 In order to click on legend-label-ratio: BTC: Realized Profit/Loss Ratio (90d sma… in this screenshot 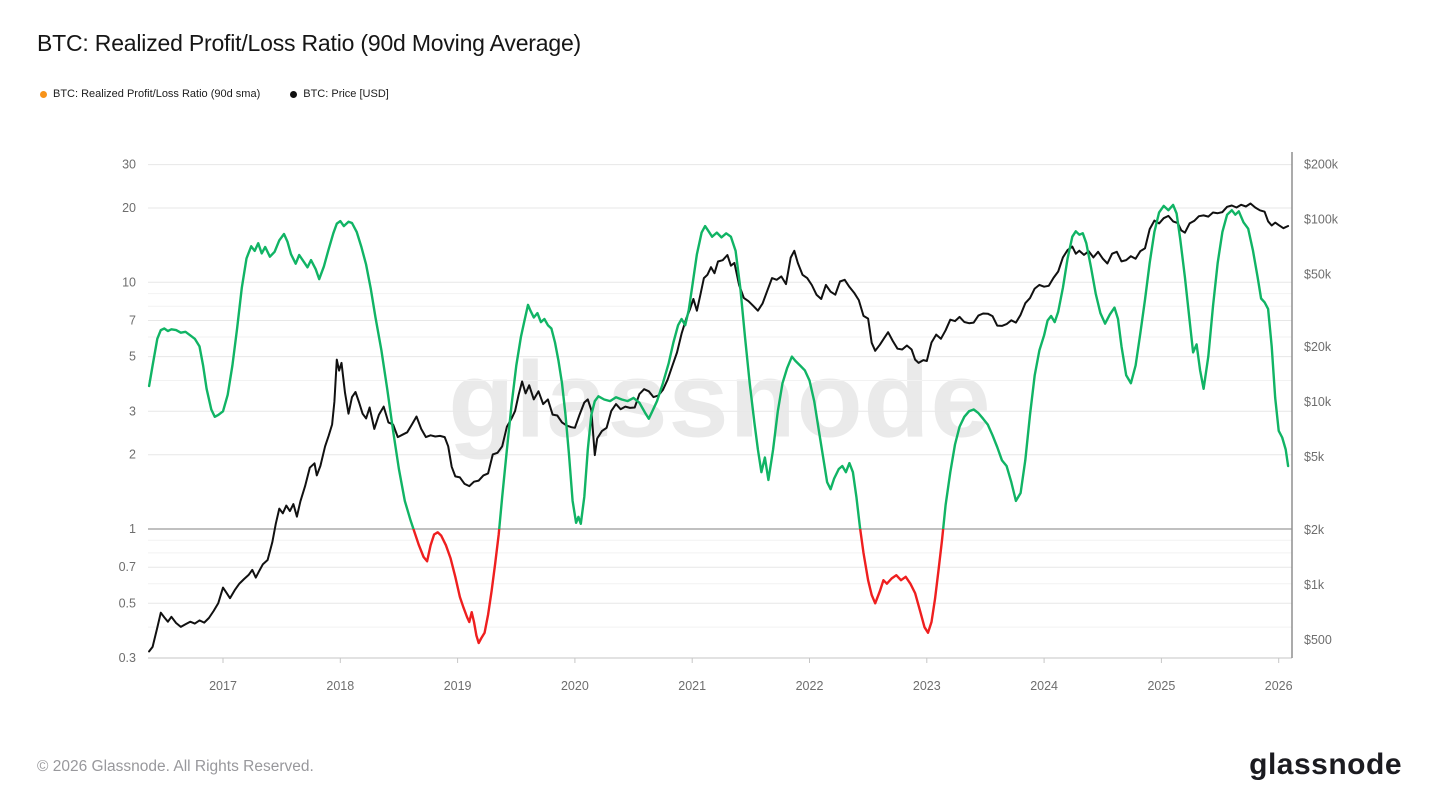, I will do `click(157, 94)`.